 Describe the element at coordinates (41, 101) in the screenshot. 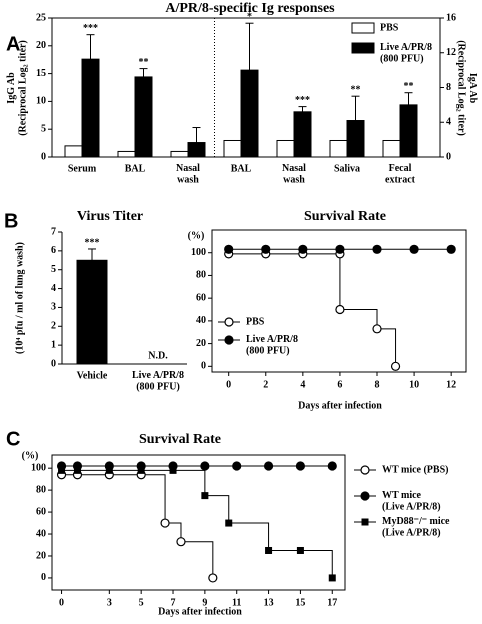

I see `y-tick-label: 10` at that location.